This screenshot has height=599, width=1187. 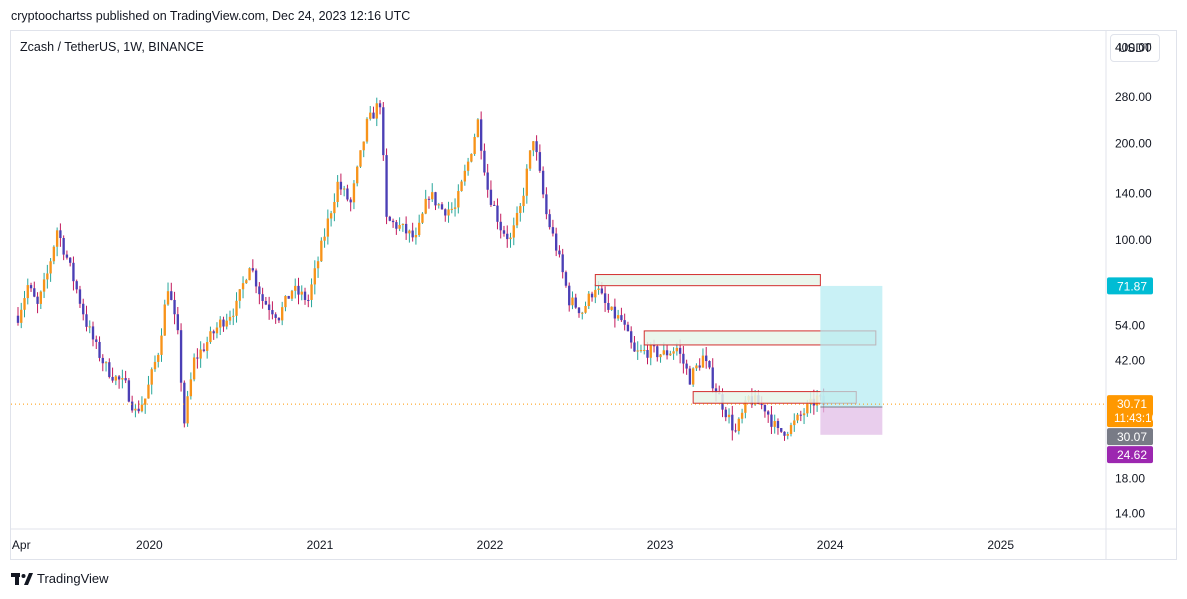 What do you see at coordinates (320, 545) in the screenshot?
I see `x-tick-label: 2021` at bounding box center [320, 545].